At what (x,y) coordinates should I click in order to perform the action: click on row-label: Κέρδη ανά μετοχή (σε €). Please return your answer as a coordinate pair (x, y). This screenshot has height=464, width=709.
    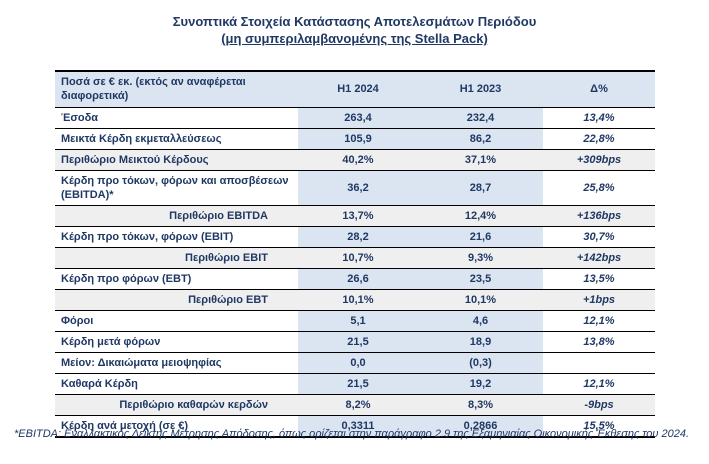
    Looking at the image, I should click on (176, 425).